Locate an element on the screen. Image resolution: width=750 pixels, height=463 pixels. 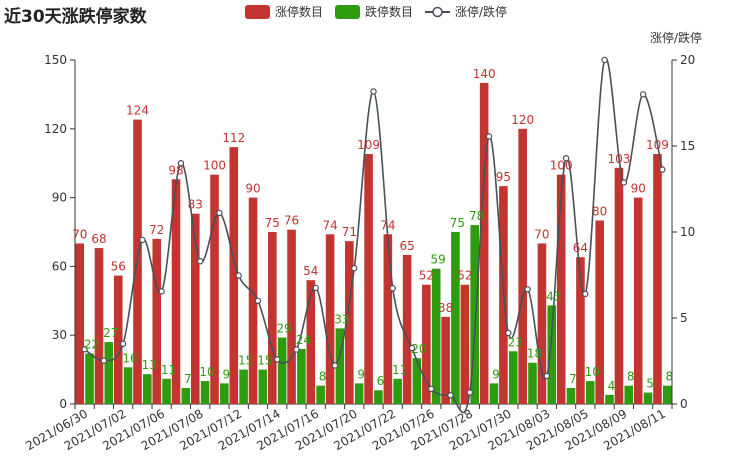
bar-label-limit-up: 112 is located at coordinates (233, 138).